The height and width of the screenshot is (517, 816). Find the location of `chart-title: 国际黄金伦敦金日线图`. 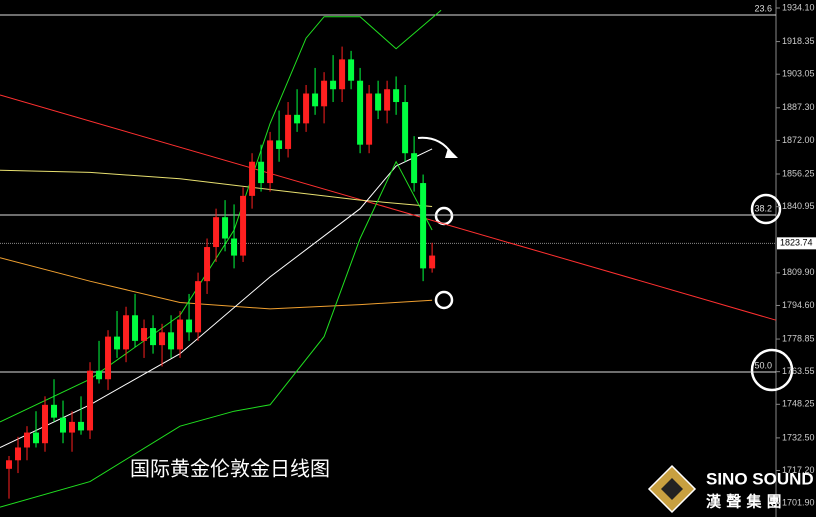

chart-title: 国际黄金伦敦金日线图 is located at coordinates (230, 469).